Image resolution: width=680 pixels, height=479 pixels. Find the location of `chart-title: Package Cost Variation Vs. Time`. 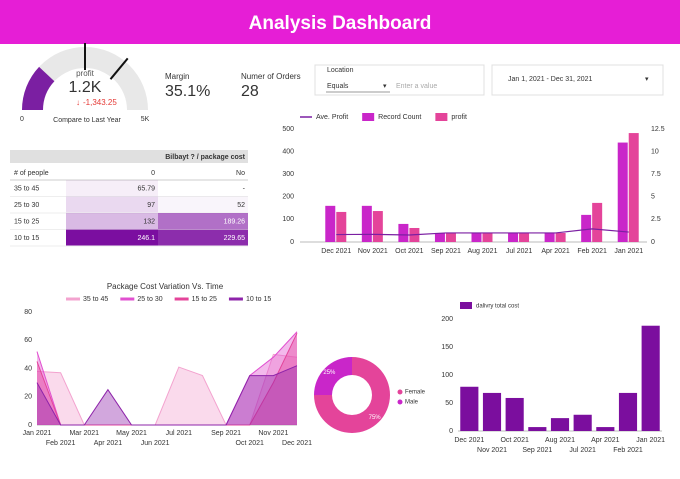

chart-title: Package Cost Variation Vs. Time is located at coordinates (165, 286).